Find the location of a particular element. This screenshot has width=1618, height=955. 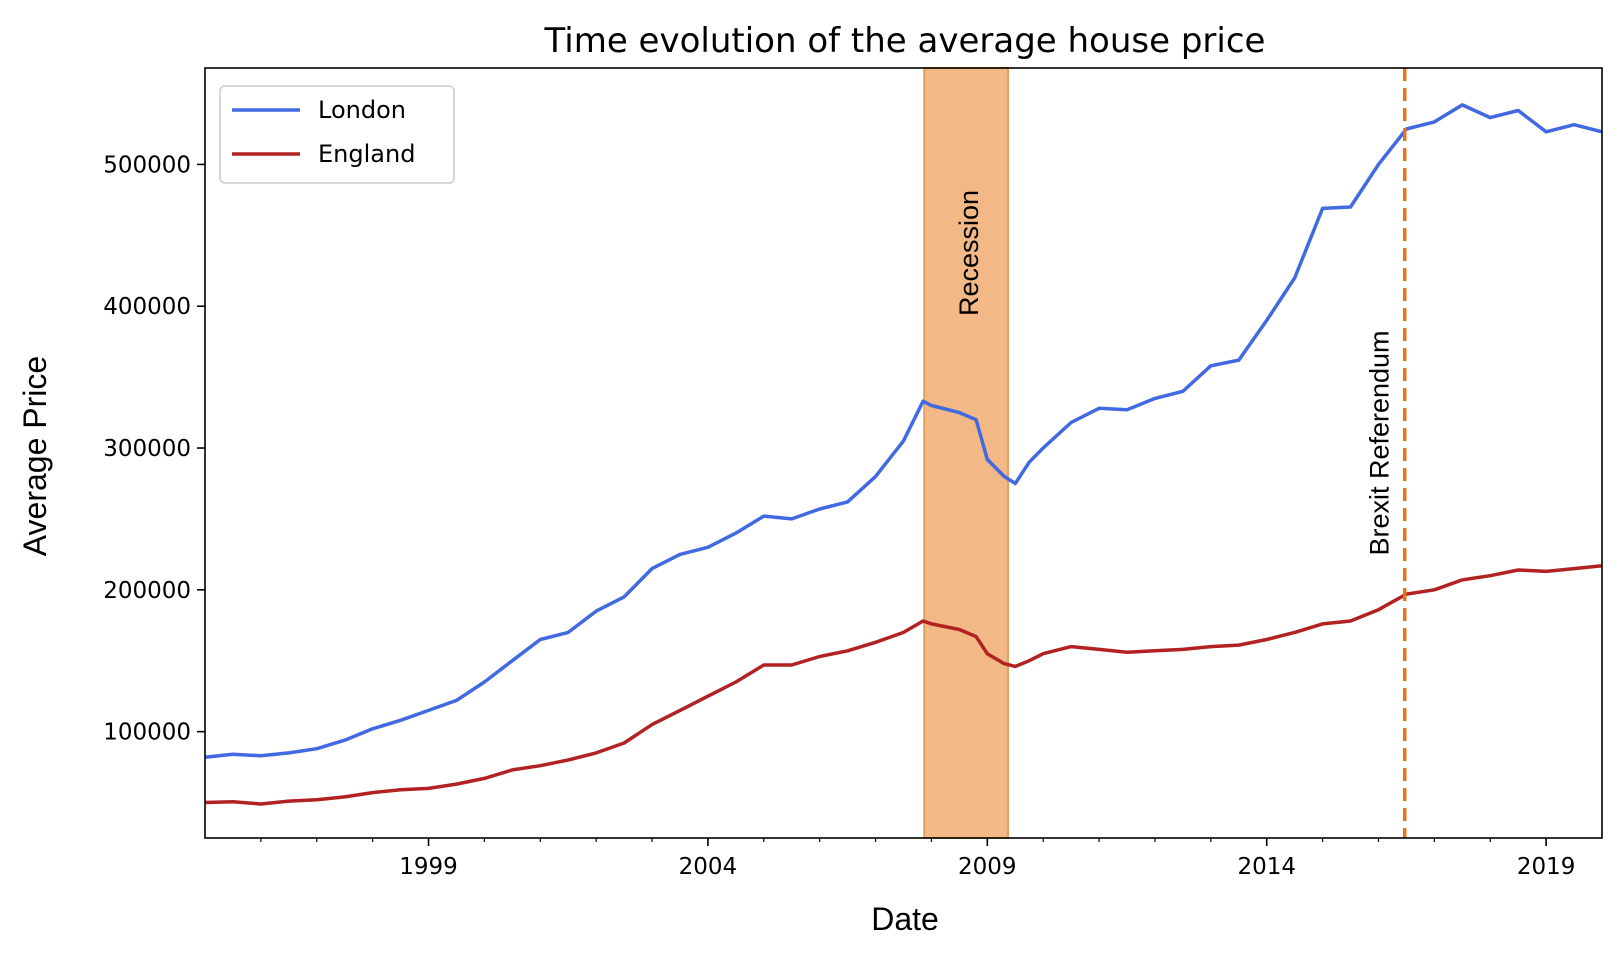

x-tick-label: 1999 is located at coordinates (428, 867).